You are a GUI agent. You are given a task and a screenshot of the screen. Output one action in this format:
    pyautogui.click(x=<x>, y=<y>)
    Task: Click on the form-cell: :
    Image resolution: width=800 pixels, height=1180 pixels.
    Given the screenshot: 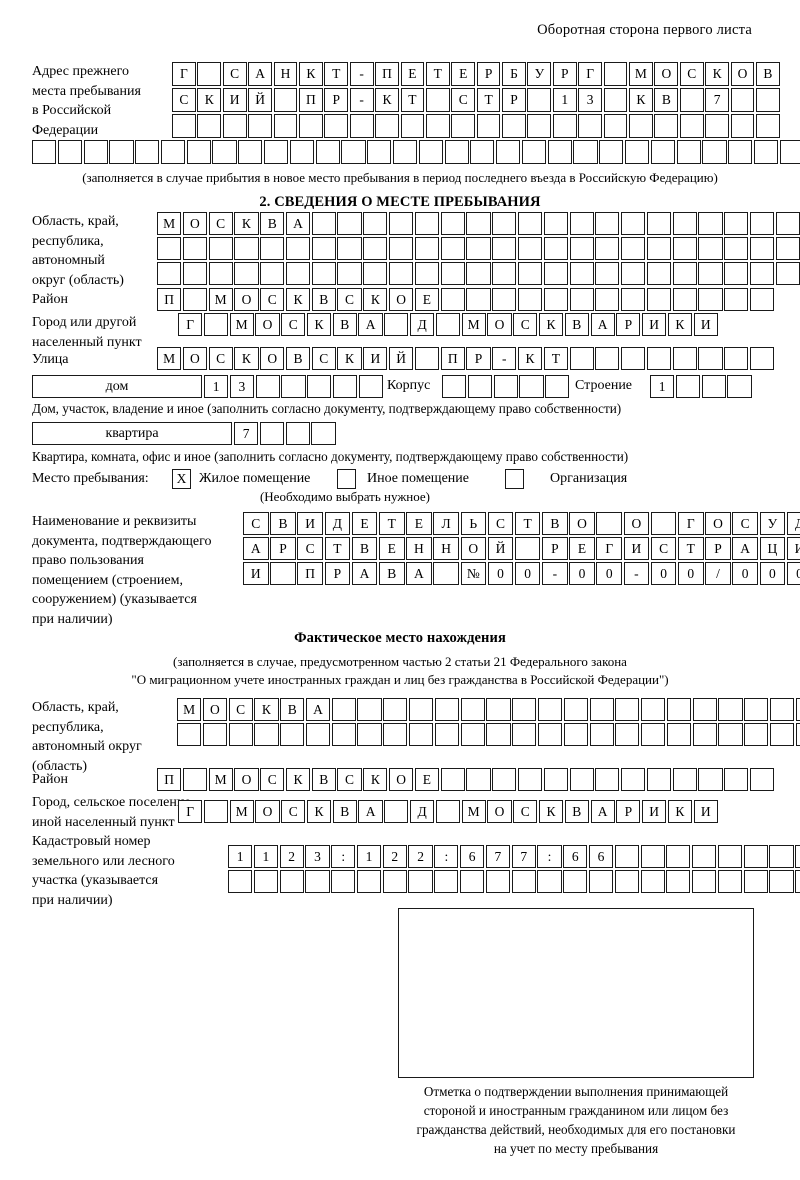 What is the action you would take?
    pyautogui.click(x=343, y=856)
    